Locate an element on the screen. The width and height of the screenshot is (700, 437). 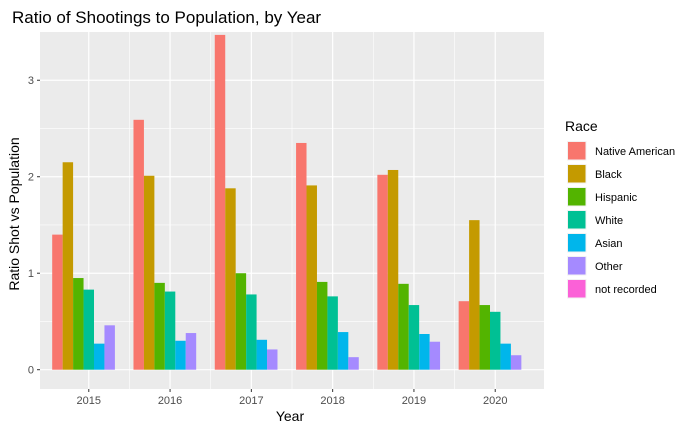
y-axis-label: Ratio Shot vs Population is located at coordinates (14, 213).